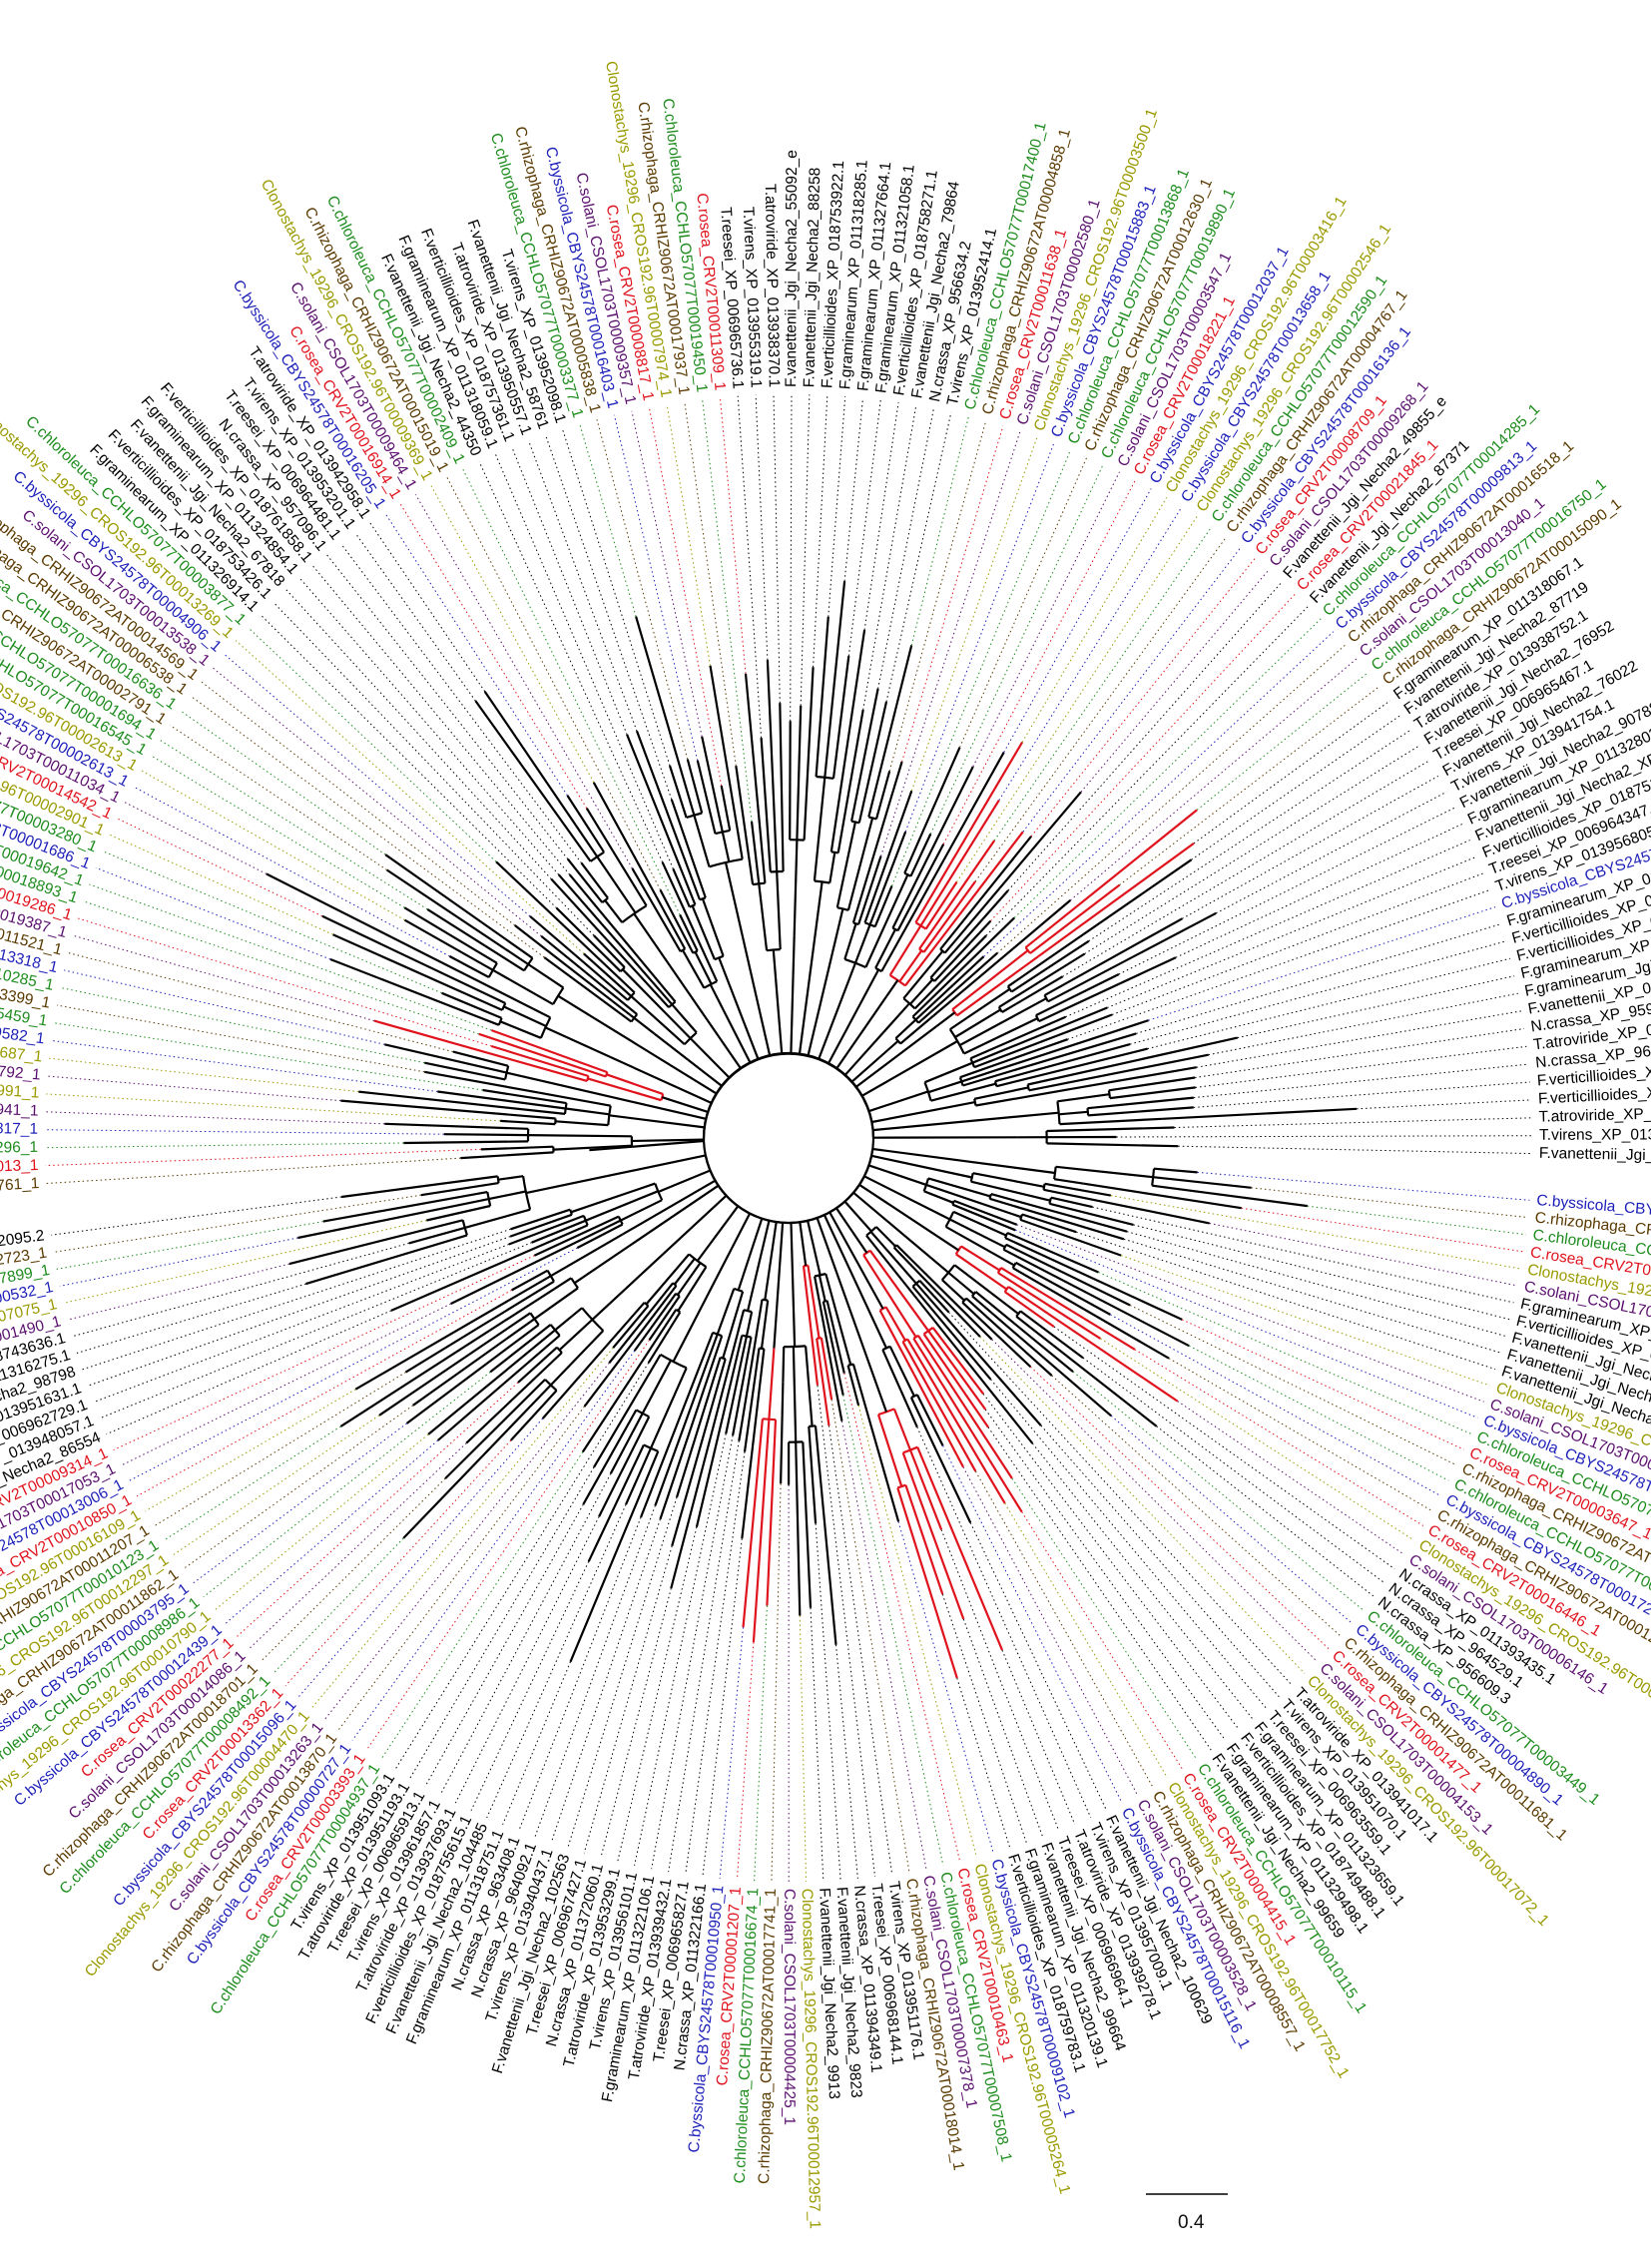  Describe the element at coordinates (19, 1149) in the screenshot. I see `tip-label: C.chloroleuca_CCHLO57077T00007296_1` at that location.